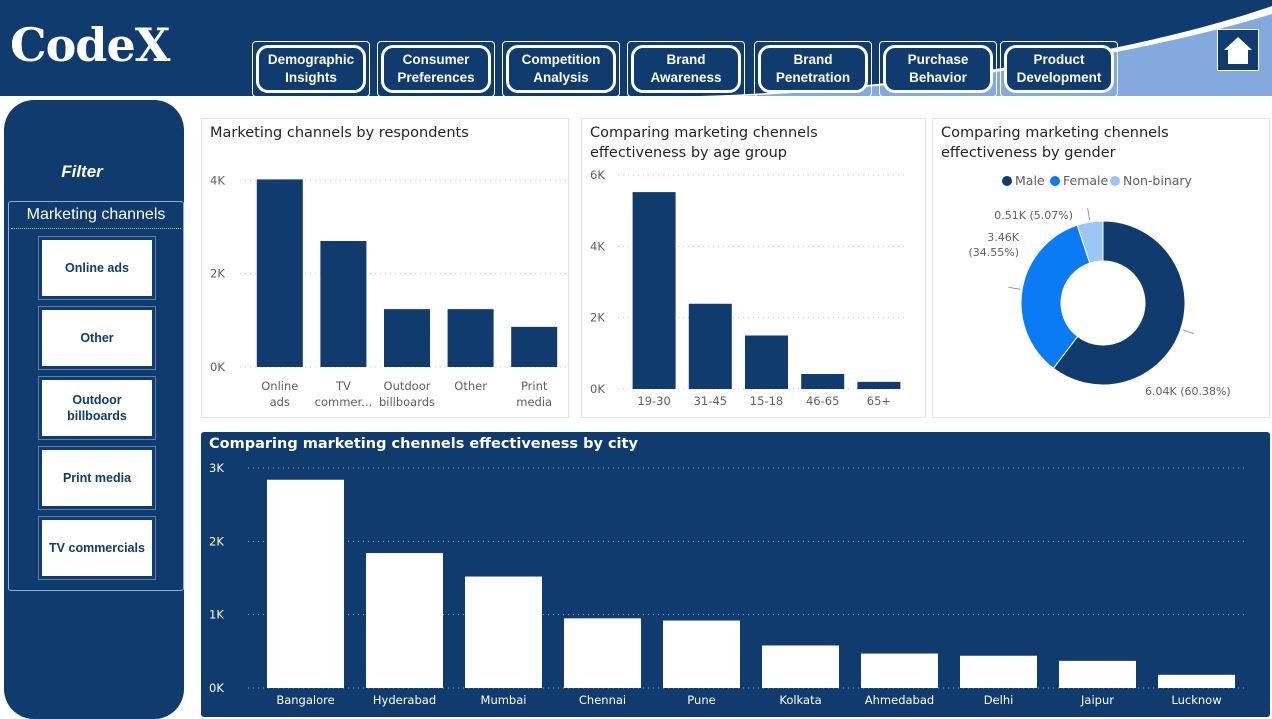 This screenshot has height=719, width=1272. Describe the element at coordinates (993, 245) in the screenshot. I see `data-label: 3.46K (34.55%)` at that location.